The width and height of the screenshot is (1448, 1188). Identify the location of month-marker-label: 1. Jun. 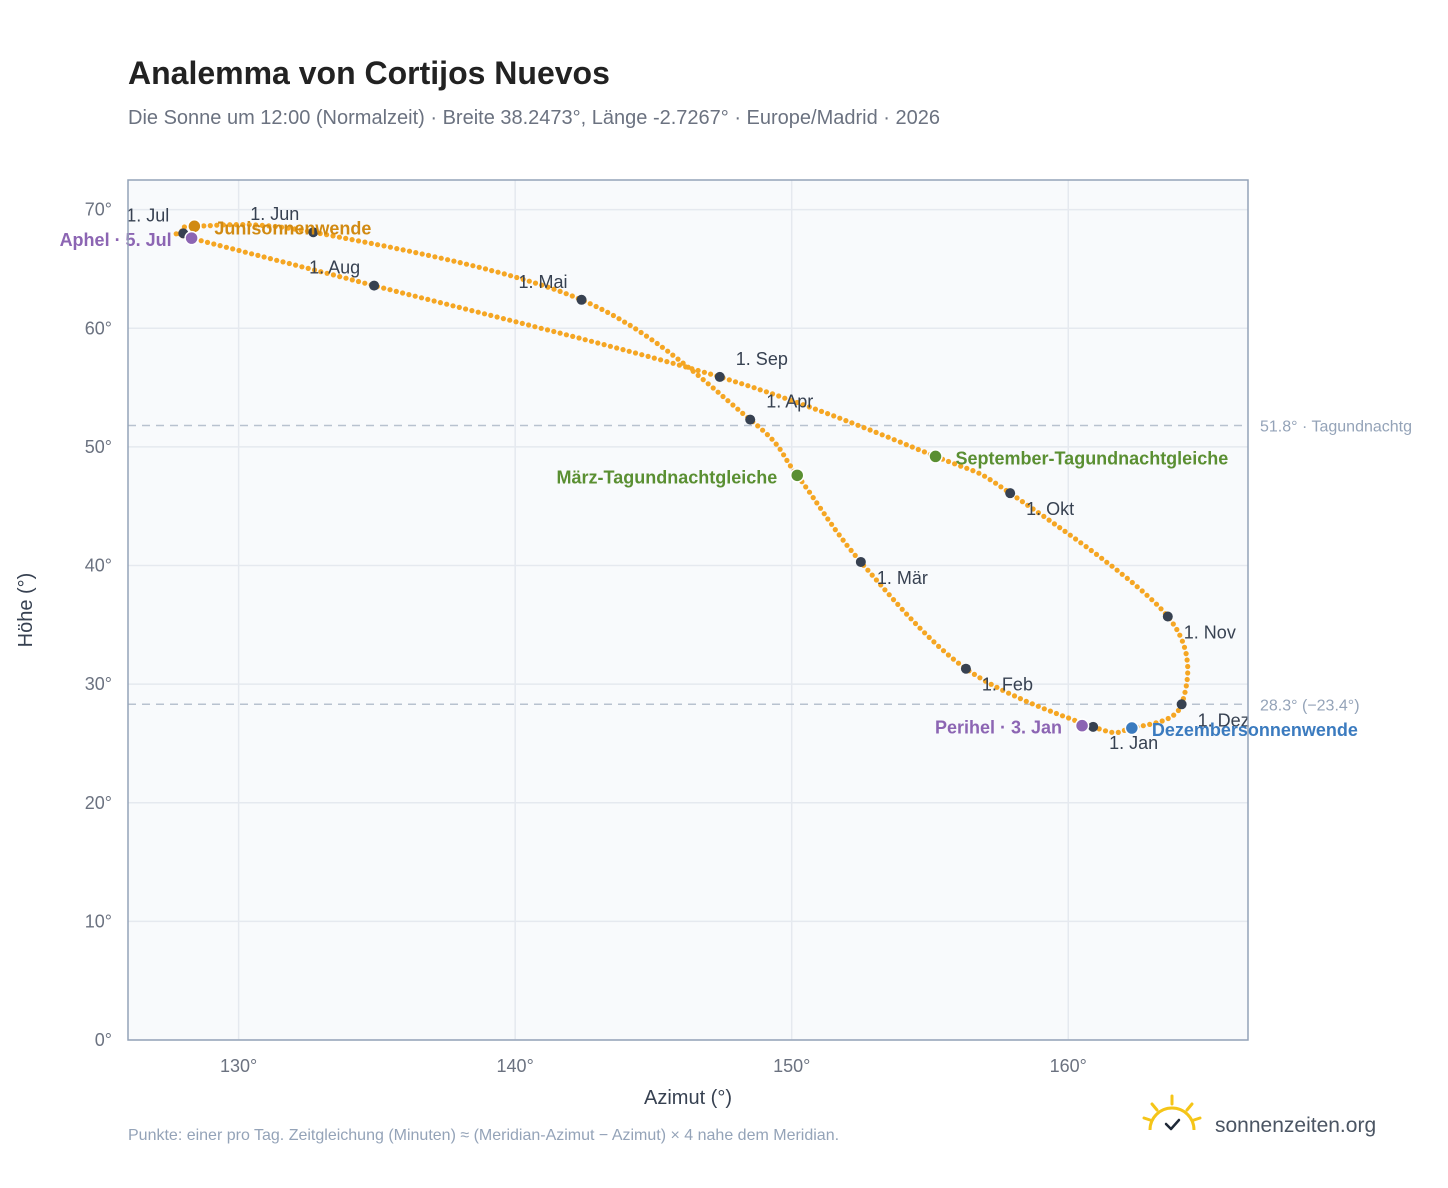
(274, 214).